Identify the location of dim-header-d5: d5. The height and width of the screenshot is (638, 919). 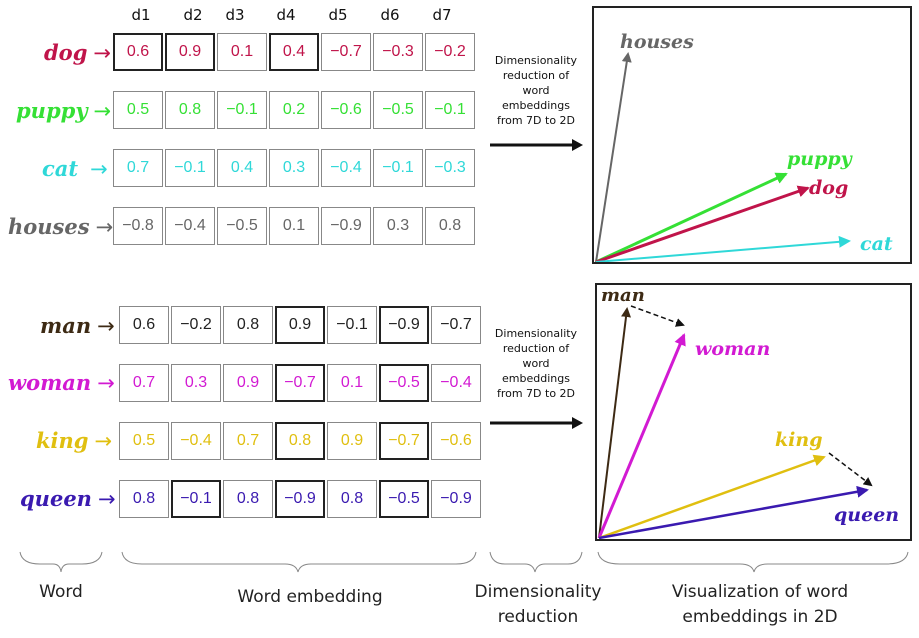
(338, 15).